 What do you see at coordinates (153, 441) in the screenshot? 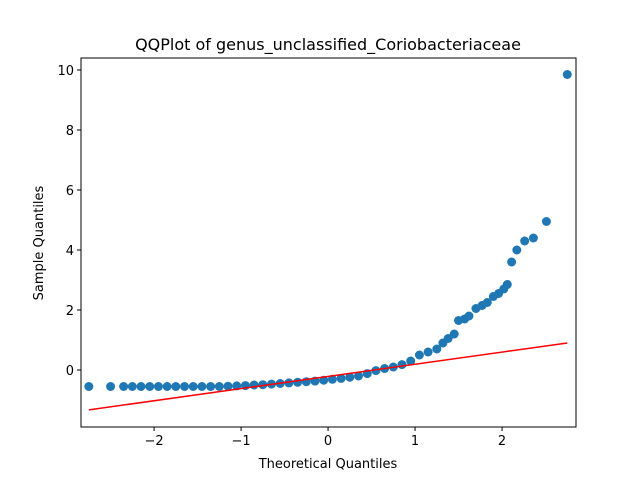
I see `x-tick-label: −2` at bounding box center [153, 441].